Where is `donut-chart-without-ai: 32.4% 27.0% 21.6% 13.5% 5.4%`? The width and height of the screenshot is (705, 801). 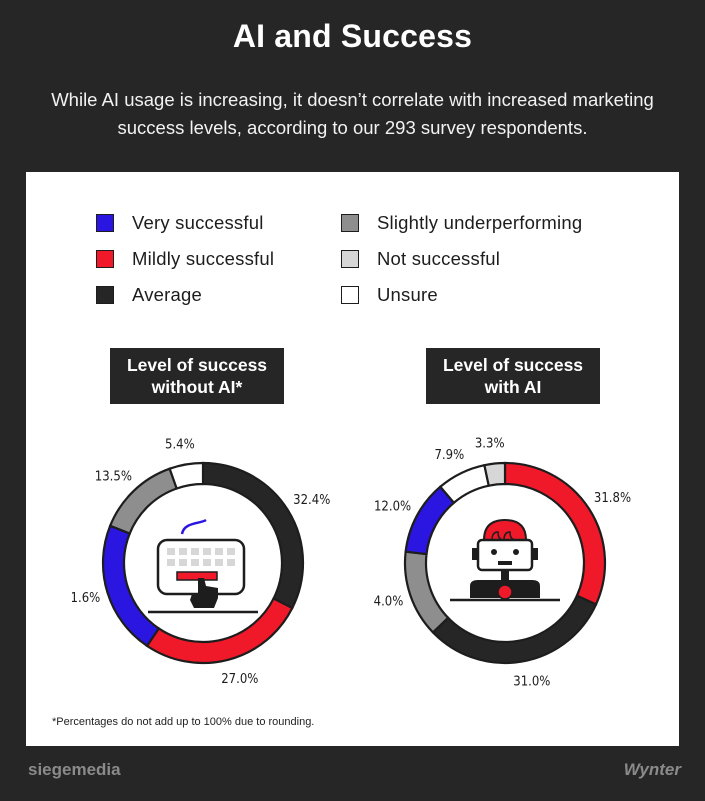 donut-chart-without-ai: 32.4% 27.0% 21.6% 13.5% 5.4% is located at coordinates (201, 562).